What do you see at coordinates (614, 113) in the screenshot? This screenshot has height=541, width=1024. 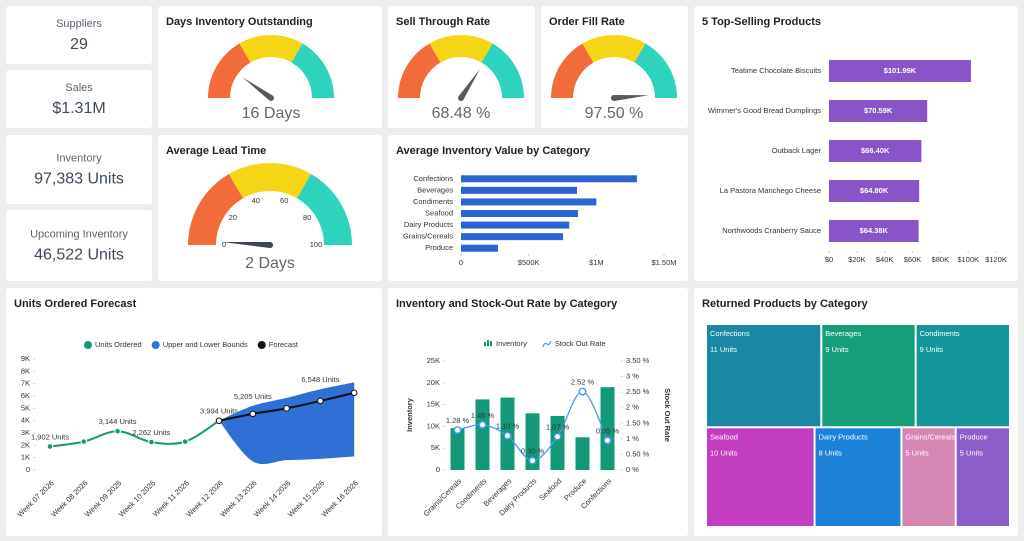 I see `gauge-value: 97.50 %` at bounding box center [614, 113].